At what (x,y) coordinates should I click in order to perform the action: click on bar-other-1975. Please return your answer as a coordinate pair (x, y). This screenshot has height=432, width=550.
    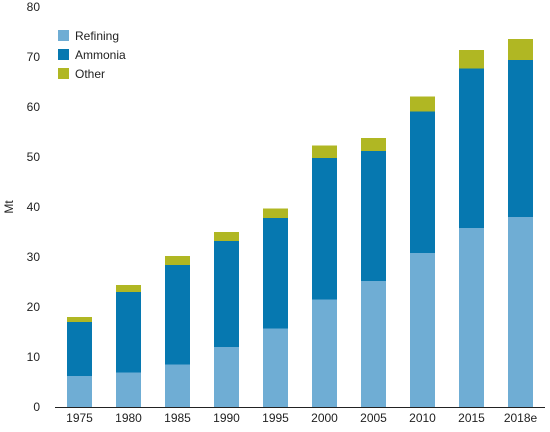
    Looking at the image, I should click on (79, 319).